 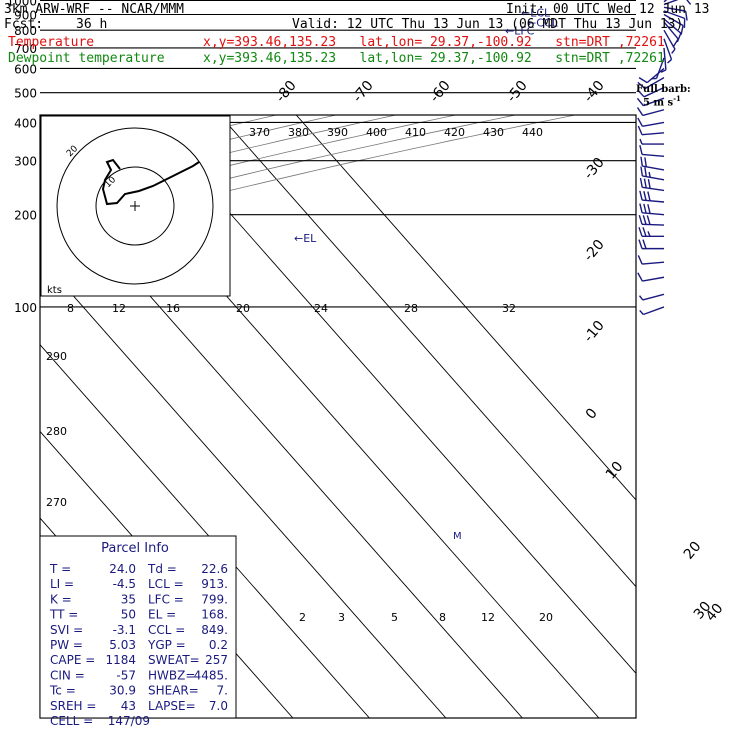 I want to click on parcel-value: 257, so click(x=216, y=660).